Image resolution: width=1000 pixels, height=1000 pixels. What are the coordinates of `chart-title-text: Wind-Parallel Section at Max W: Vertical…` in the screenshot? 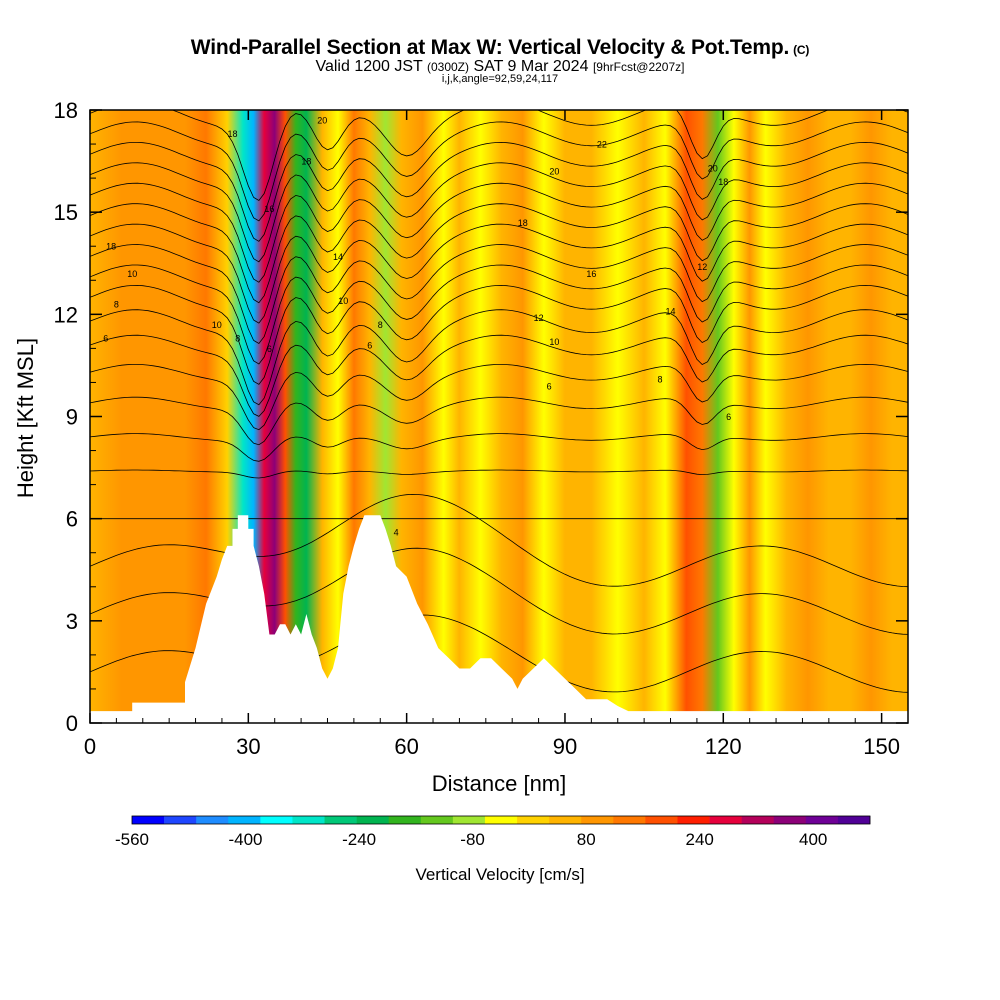 It's located at (490, 47).